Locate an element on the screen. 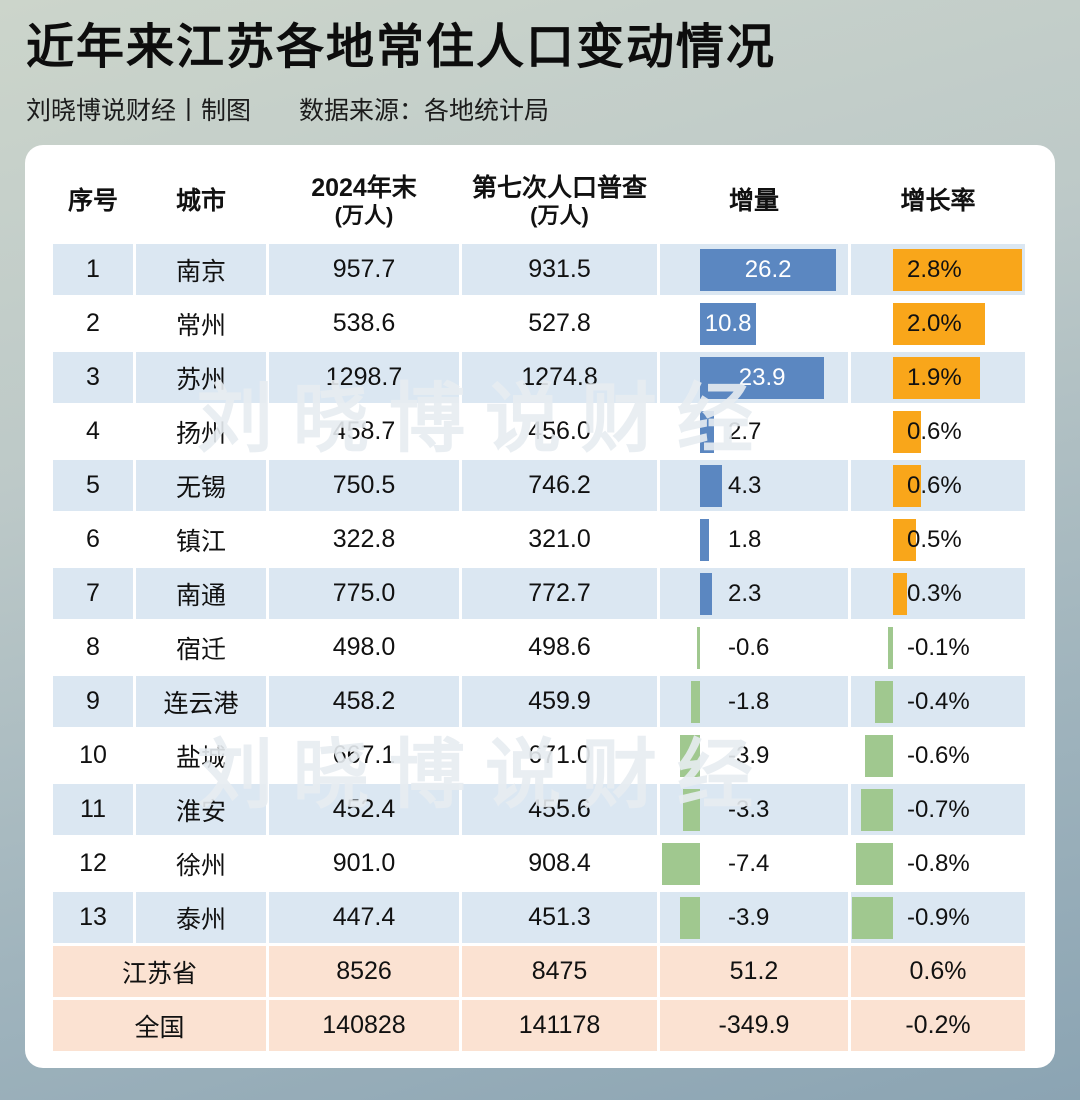  bar-value-label: -0.6 is located at coordinates (749, 647).